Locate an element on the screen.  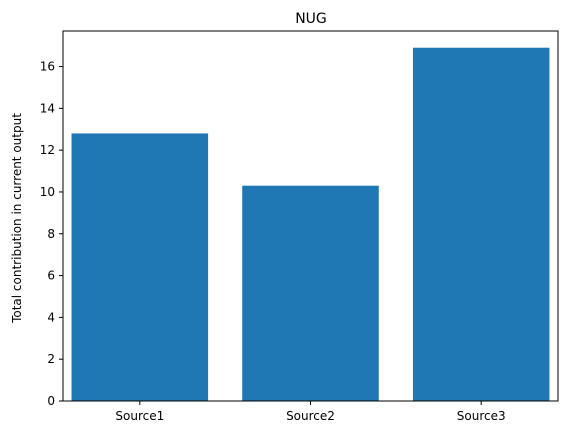
x-tick-label: Source3 is located at coordinates (481, 416).